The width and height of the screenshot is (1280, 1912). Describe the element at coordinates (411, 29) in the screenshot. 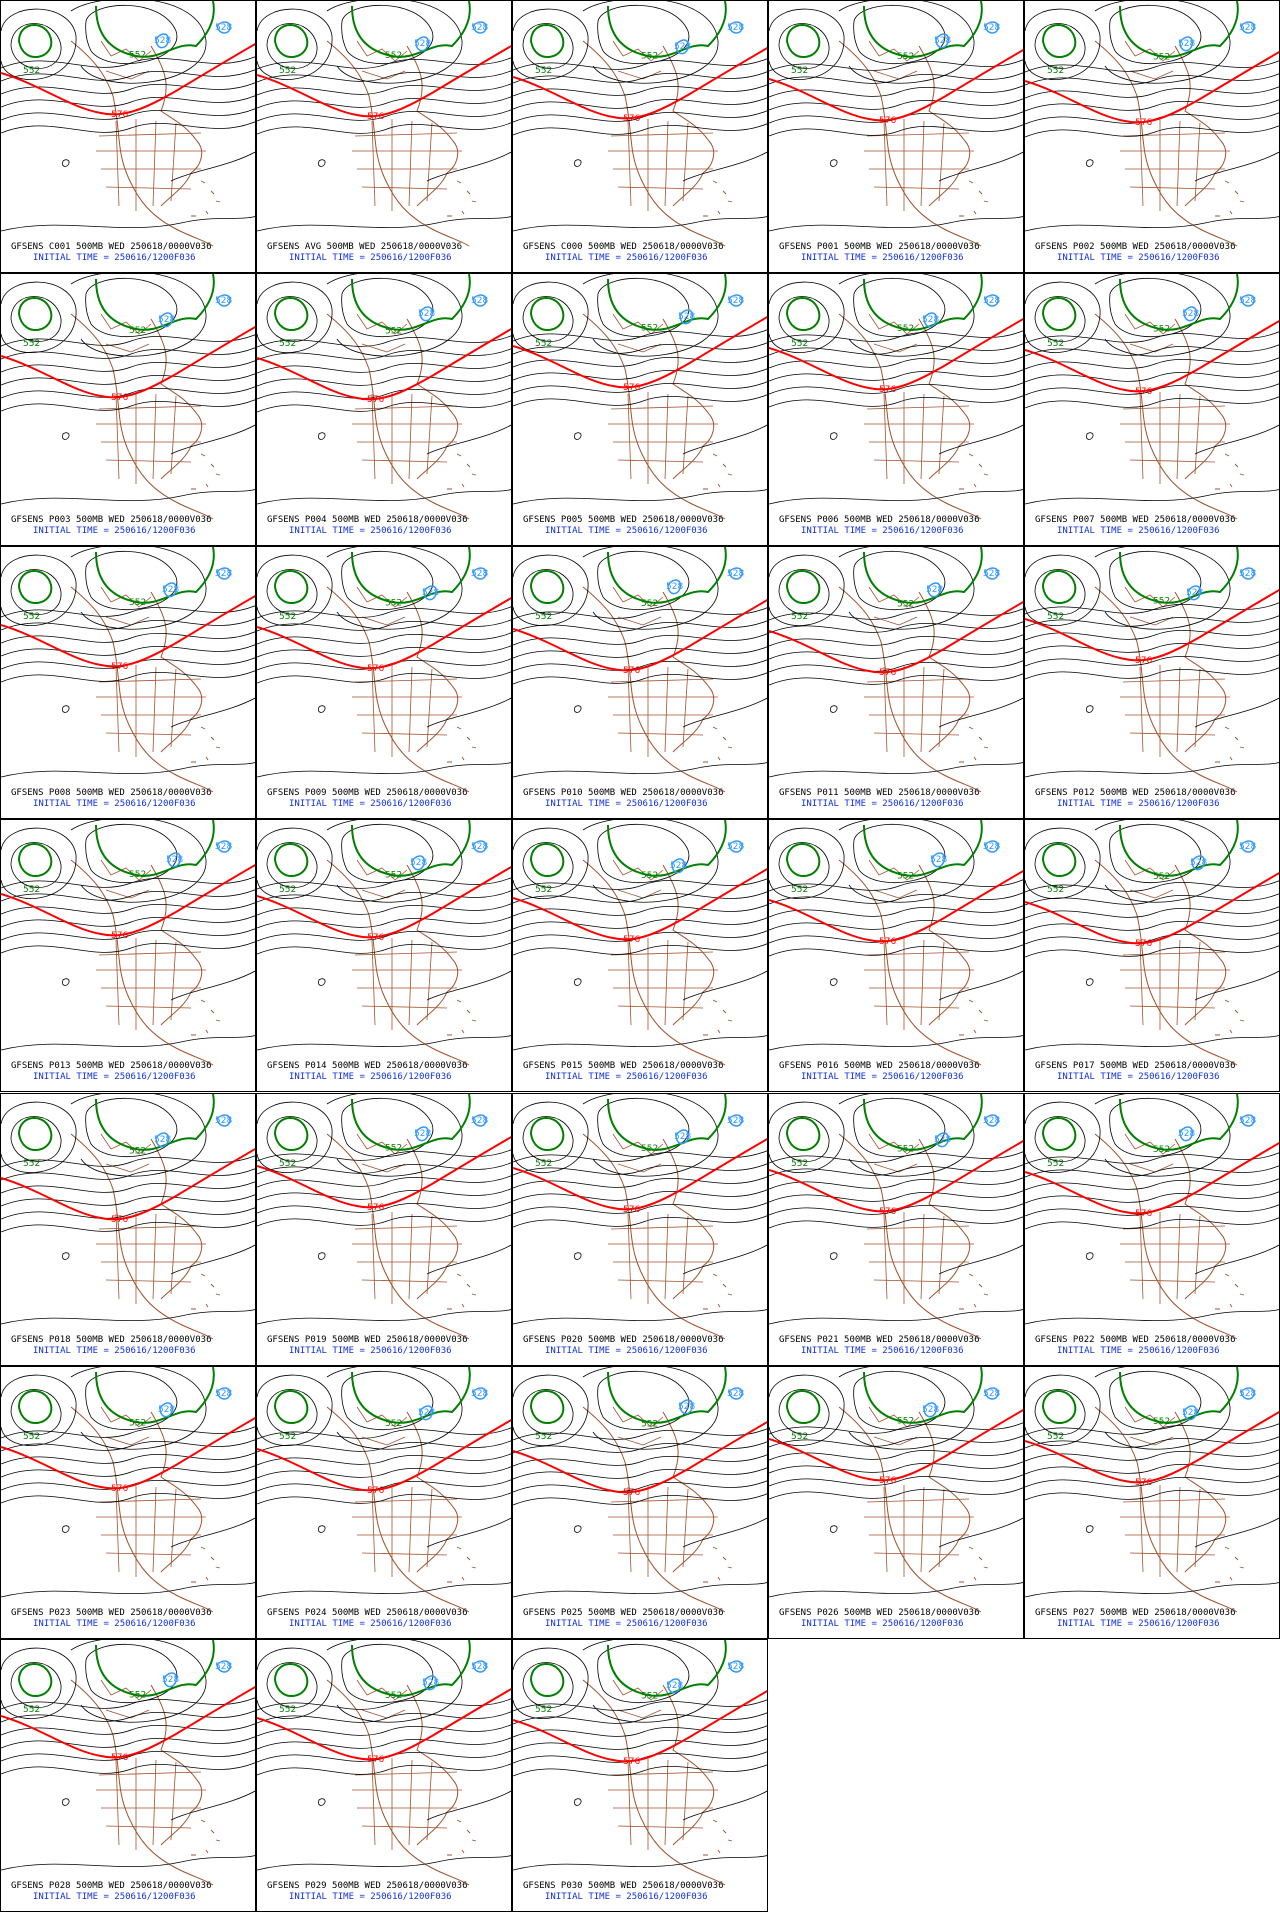

I see `contour-552-central` at that location.